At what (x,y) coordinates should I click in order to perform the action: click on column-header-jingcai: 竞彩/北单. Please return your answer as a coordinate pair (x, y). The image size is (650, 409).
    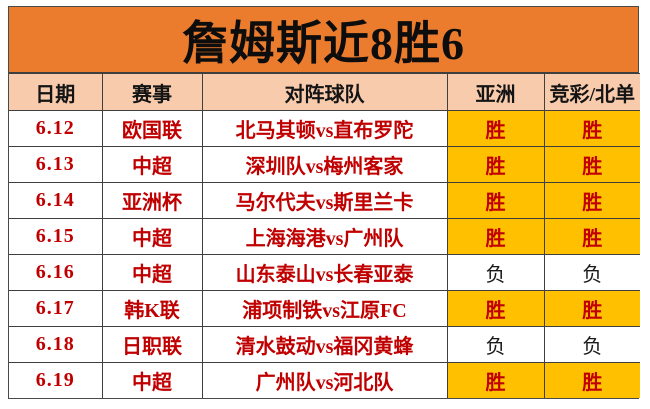
    Looking at the image, I should click on (591, 92).